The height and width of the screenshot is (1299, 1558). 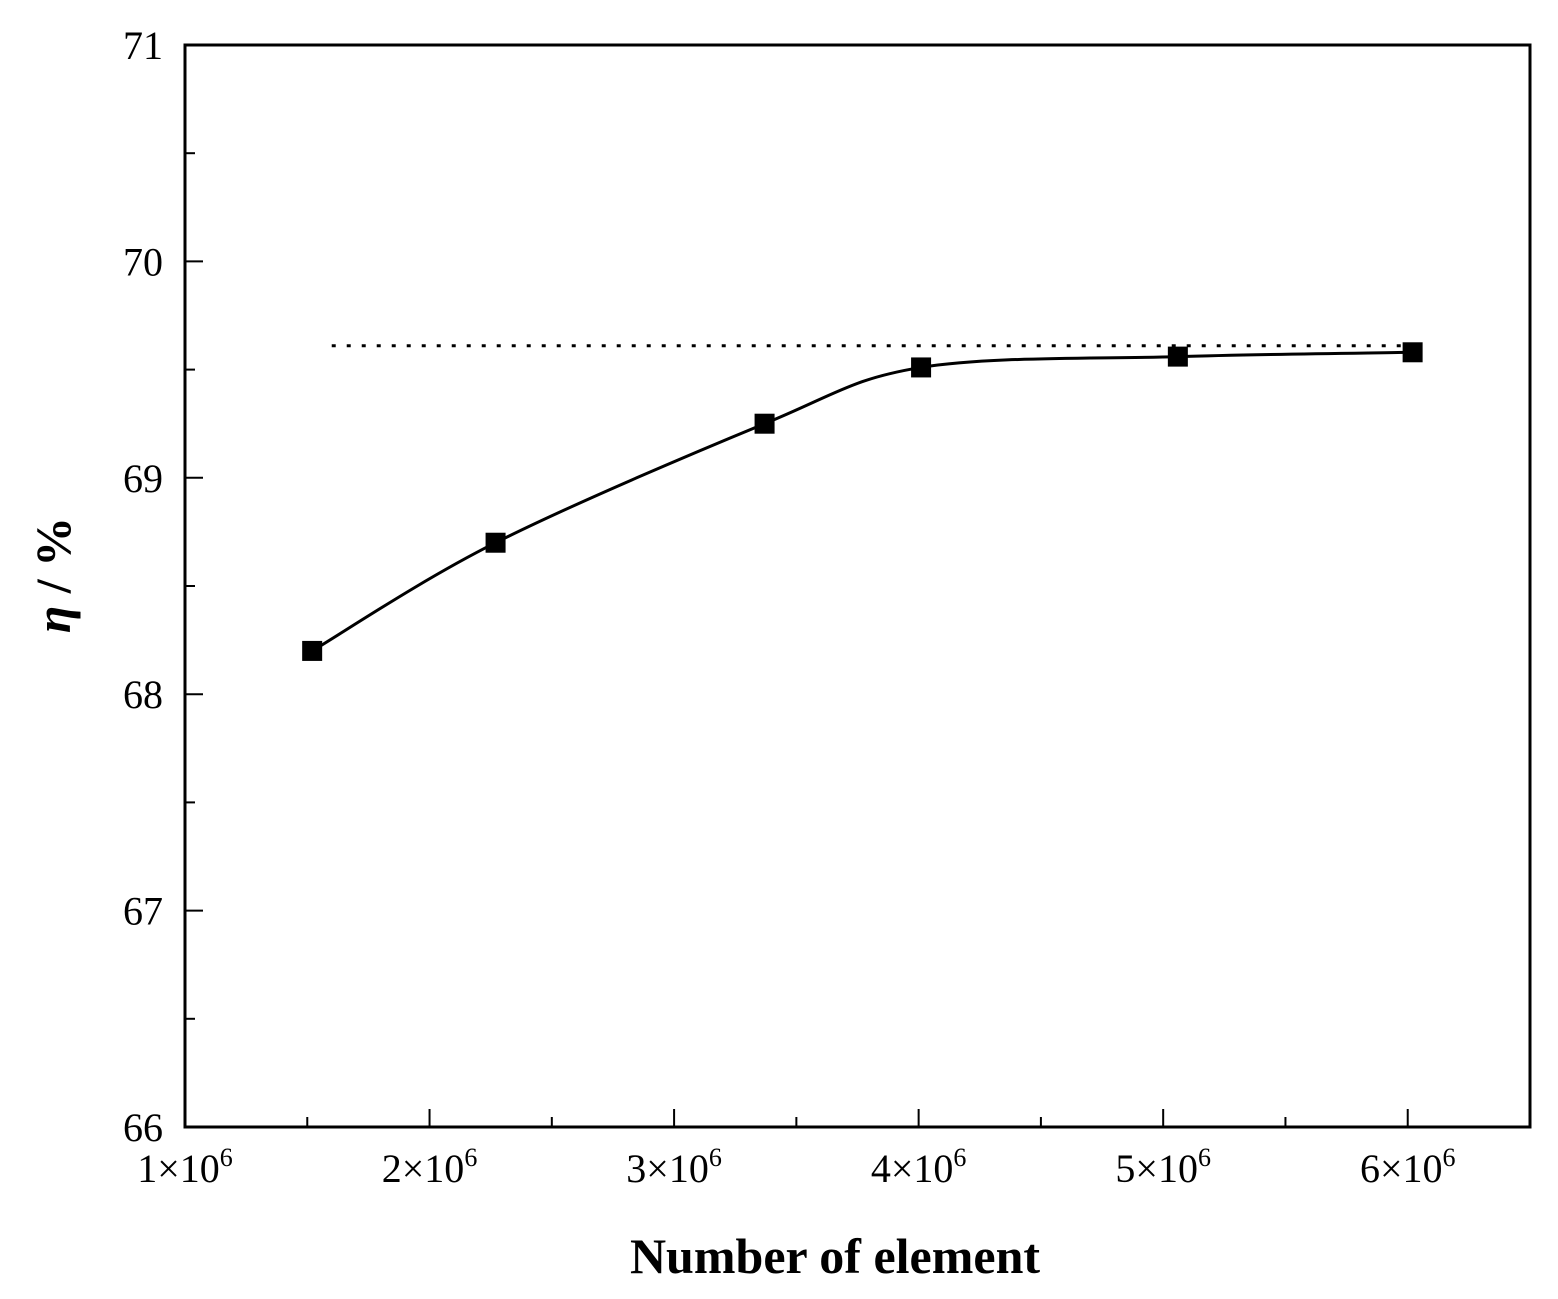 I want to click on x-tick-label: 1×10⁶, so click(x=185, y=1167).